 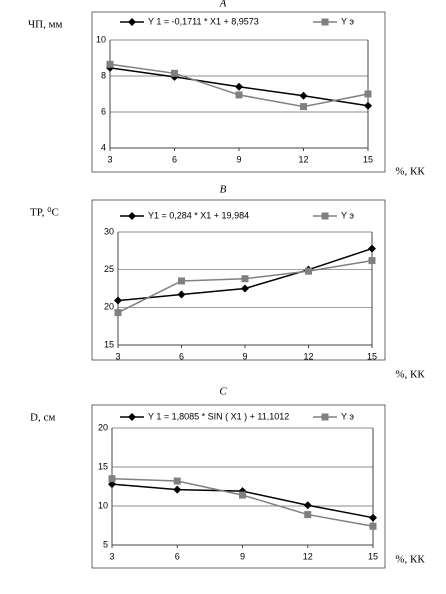 I want to click on chart-title: B, so click(x=223, y=190).